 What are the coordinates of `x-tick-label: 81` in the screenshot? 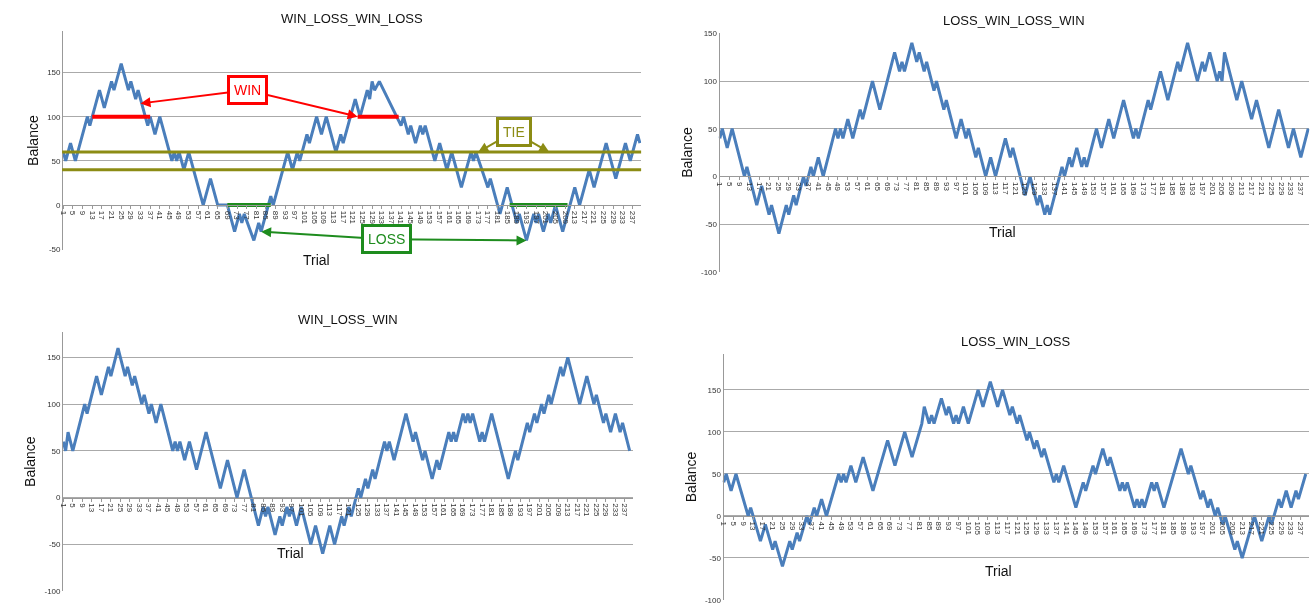 It's located at (917, 186).